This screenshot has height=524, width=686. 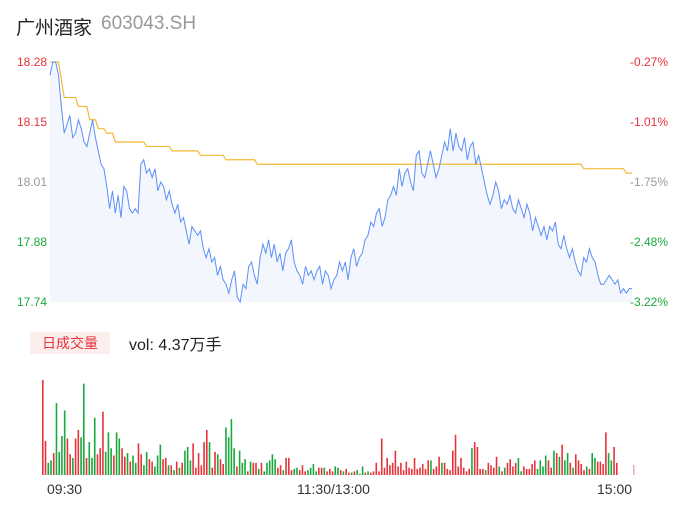 What do you see at coordinates (615, 489) in the screenshot?
I see `x-tick-close: 15:00` at bounding box center [615, 489].